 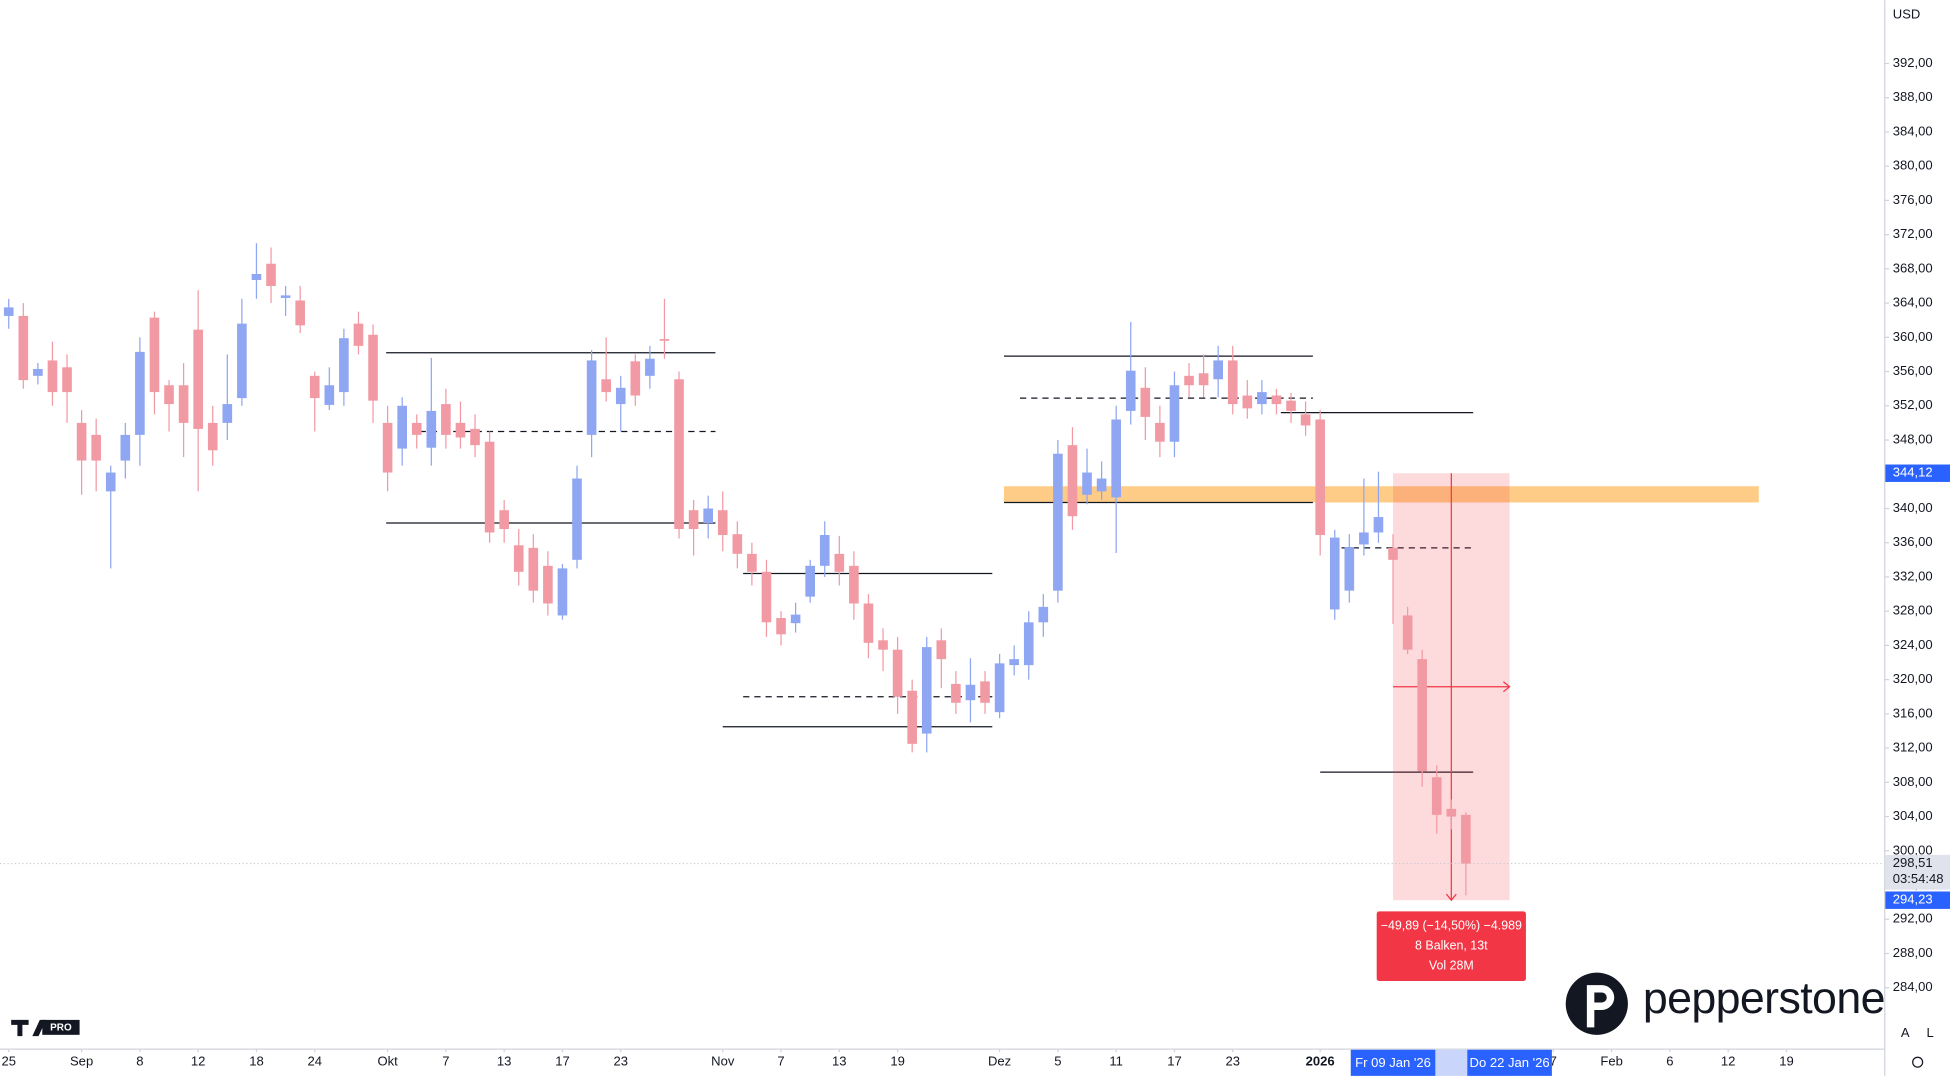 What do you see at coordinates (1913, 644) in the screenshot?
I see `y-tick-label: 324,00` at bounding box center [1913, 644].